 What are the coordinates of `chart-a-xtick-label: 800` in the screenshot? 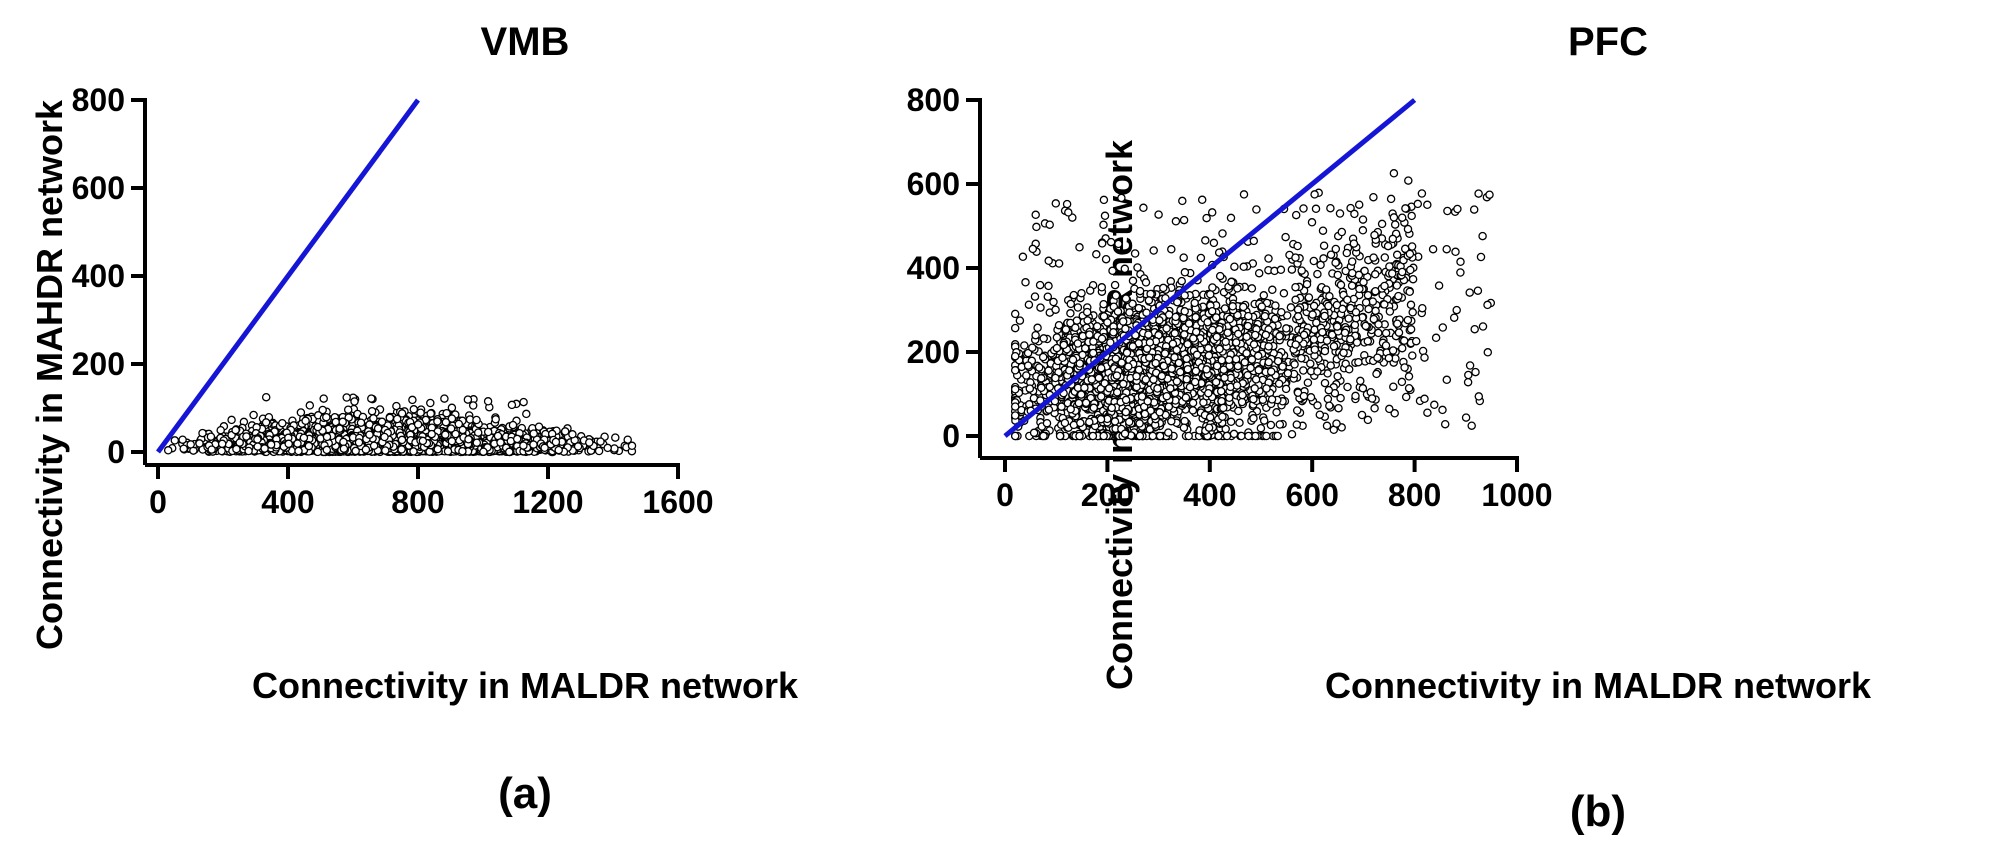 It's located at (417, 502).